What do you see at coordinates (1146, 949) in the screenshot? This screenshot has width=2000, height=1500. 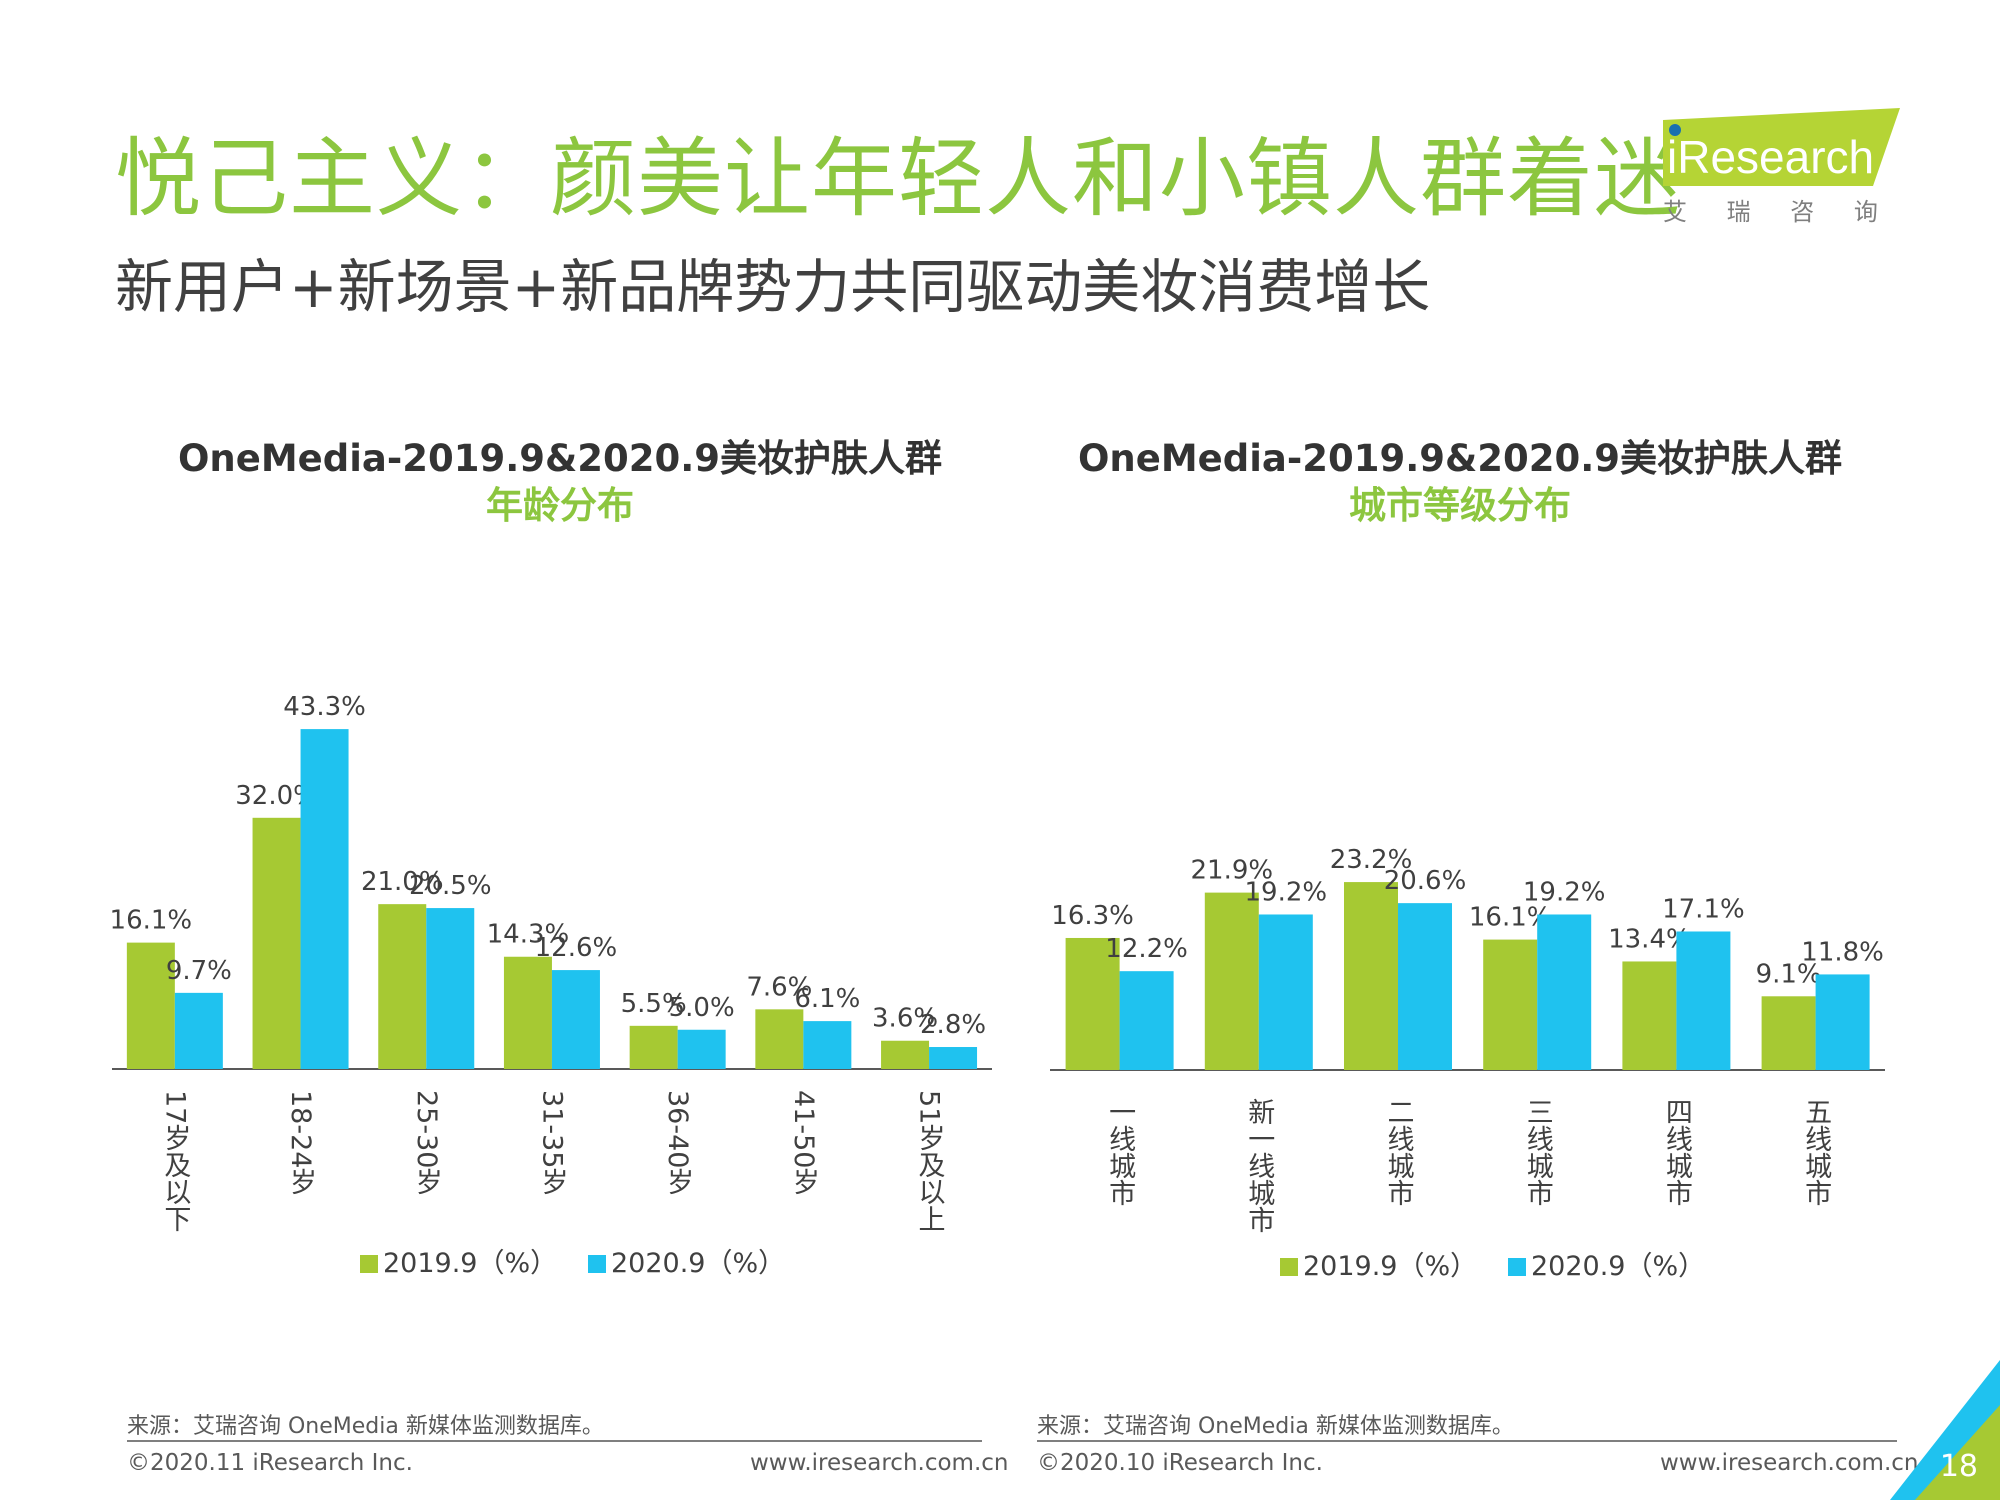 I see `data-label: 12.2%` at bounding box center [1146, 949].